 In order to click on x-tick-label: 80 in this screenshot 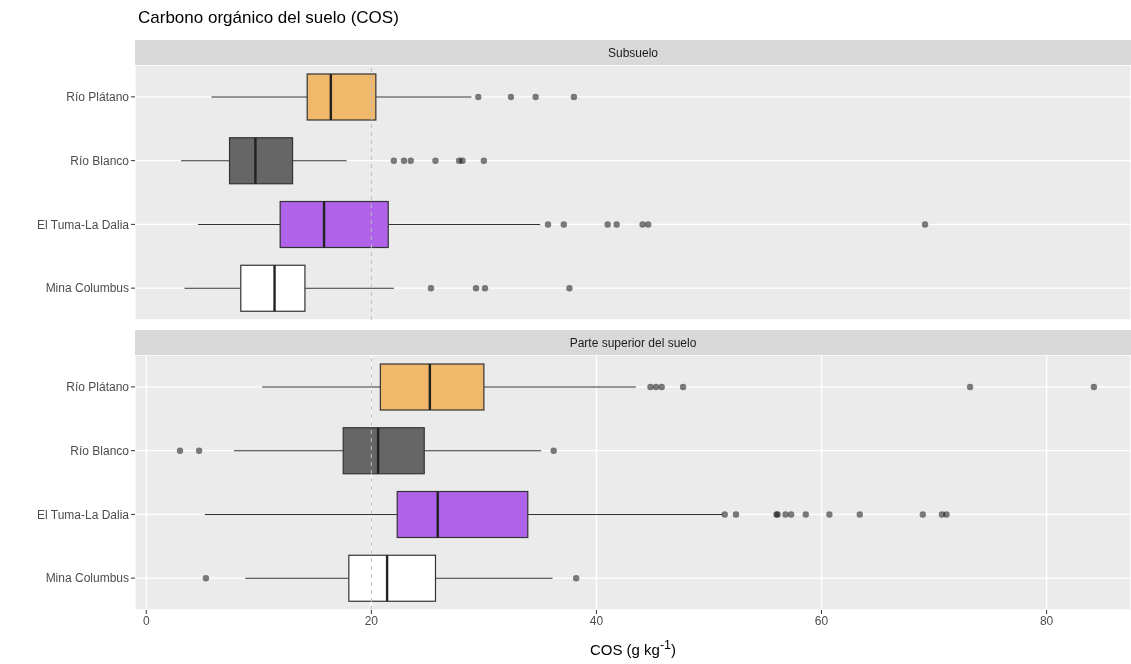, I will do `click(1046, 620)`.